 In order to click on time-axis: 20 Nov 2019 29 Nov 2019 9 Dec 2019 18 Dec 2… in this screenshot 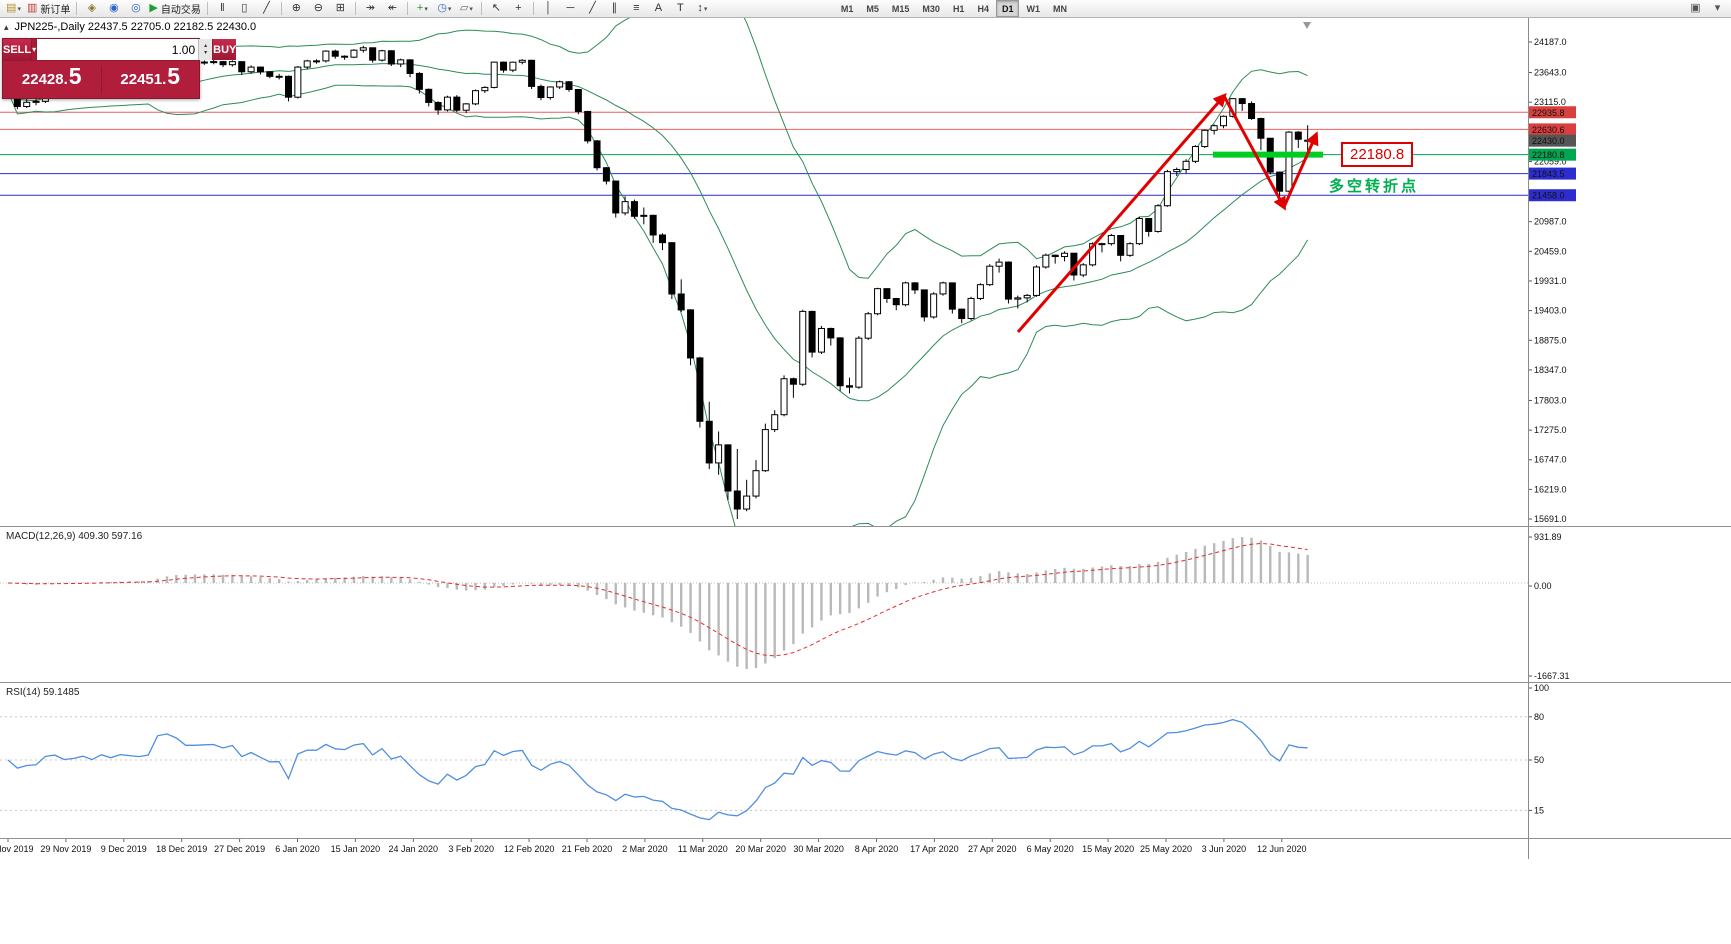, I will do `click(865, 849)`.